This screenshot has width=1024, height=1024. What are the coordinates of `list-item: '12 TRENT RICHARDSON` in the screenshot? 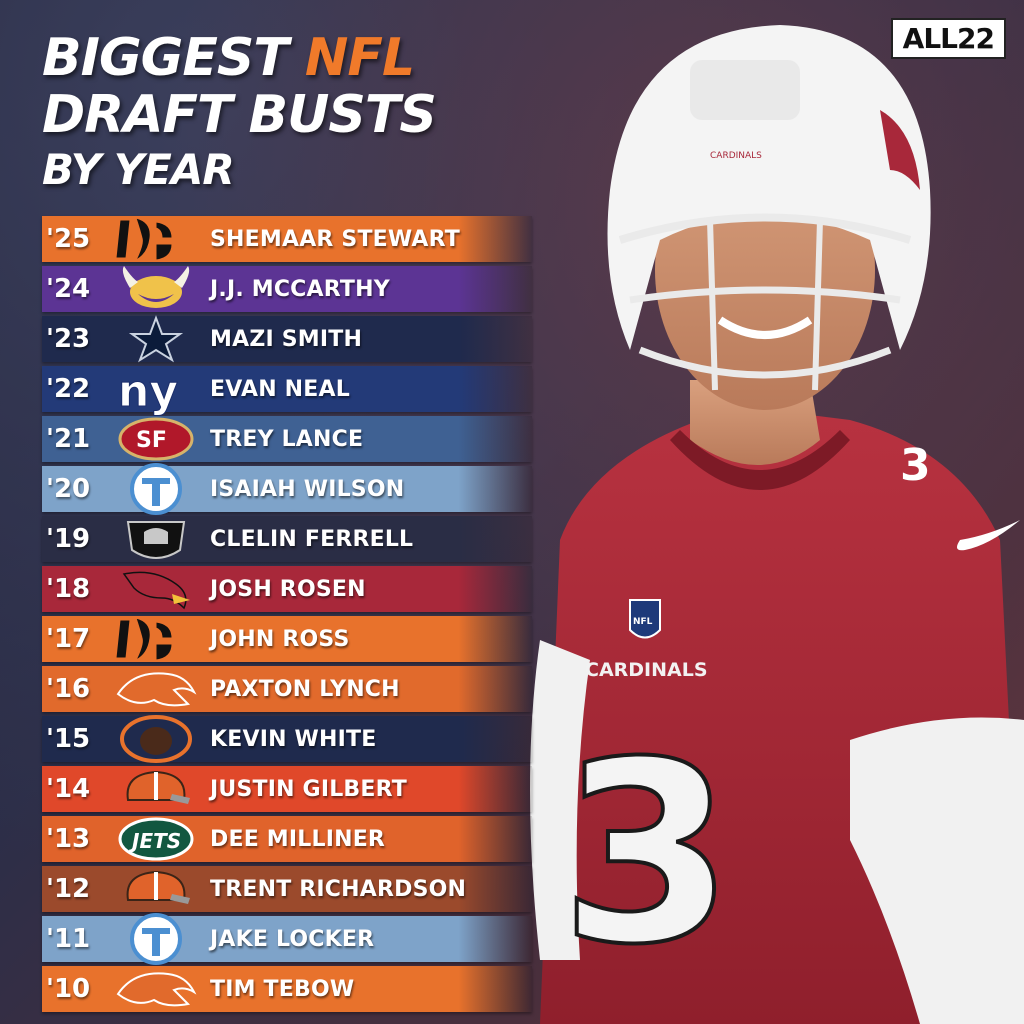 It's located at (287, 889).